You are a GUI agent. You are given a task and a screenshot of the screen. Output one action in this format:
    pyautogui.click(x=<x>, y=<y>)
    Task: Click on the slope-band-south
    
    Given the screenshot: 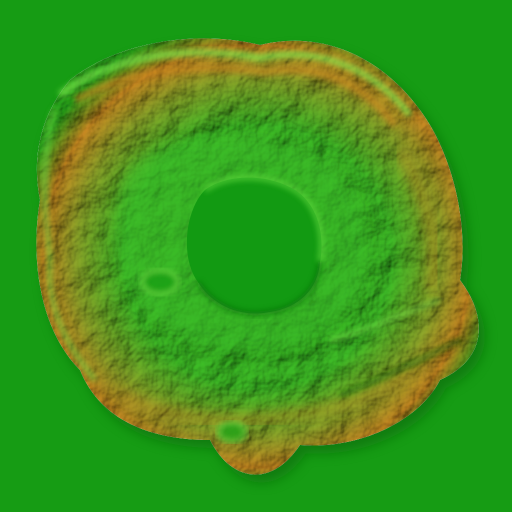 What is the action you would take?
    pyautogui.click(x=265, y=395)
    